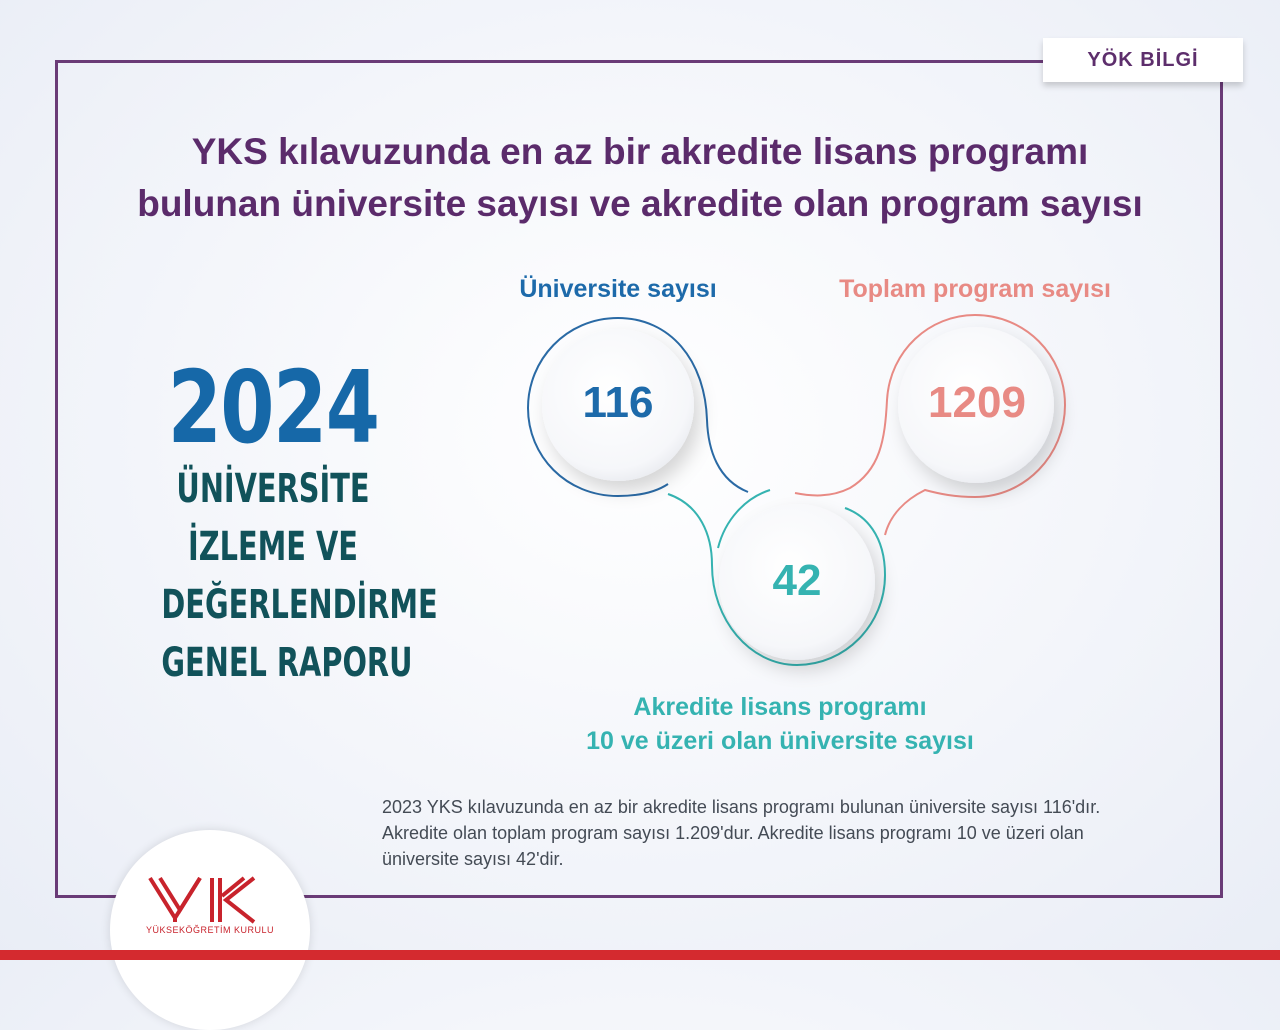 This screenshot has width=1280, height=1030. I want to click on report-line: ÜNİVERSİTE, so click(273, 489).